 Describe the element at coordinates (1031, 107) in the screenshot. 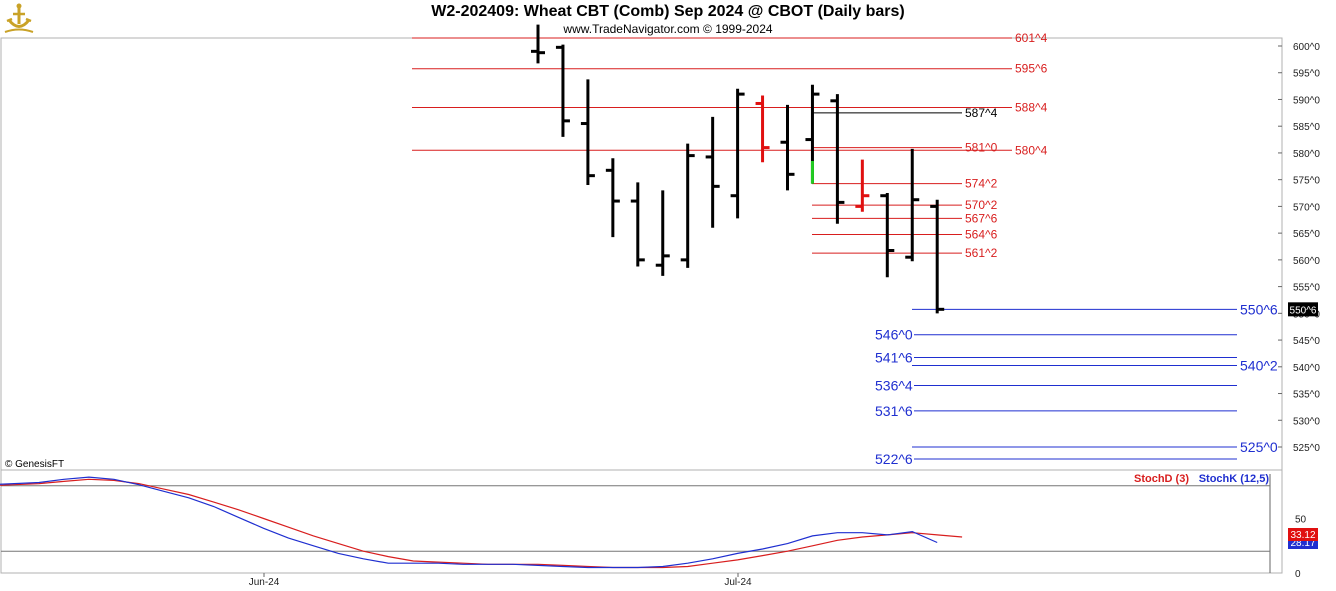

I see `resistance-label: 588^4` at that location.